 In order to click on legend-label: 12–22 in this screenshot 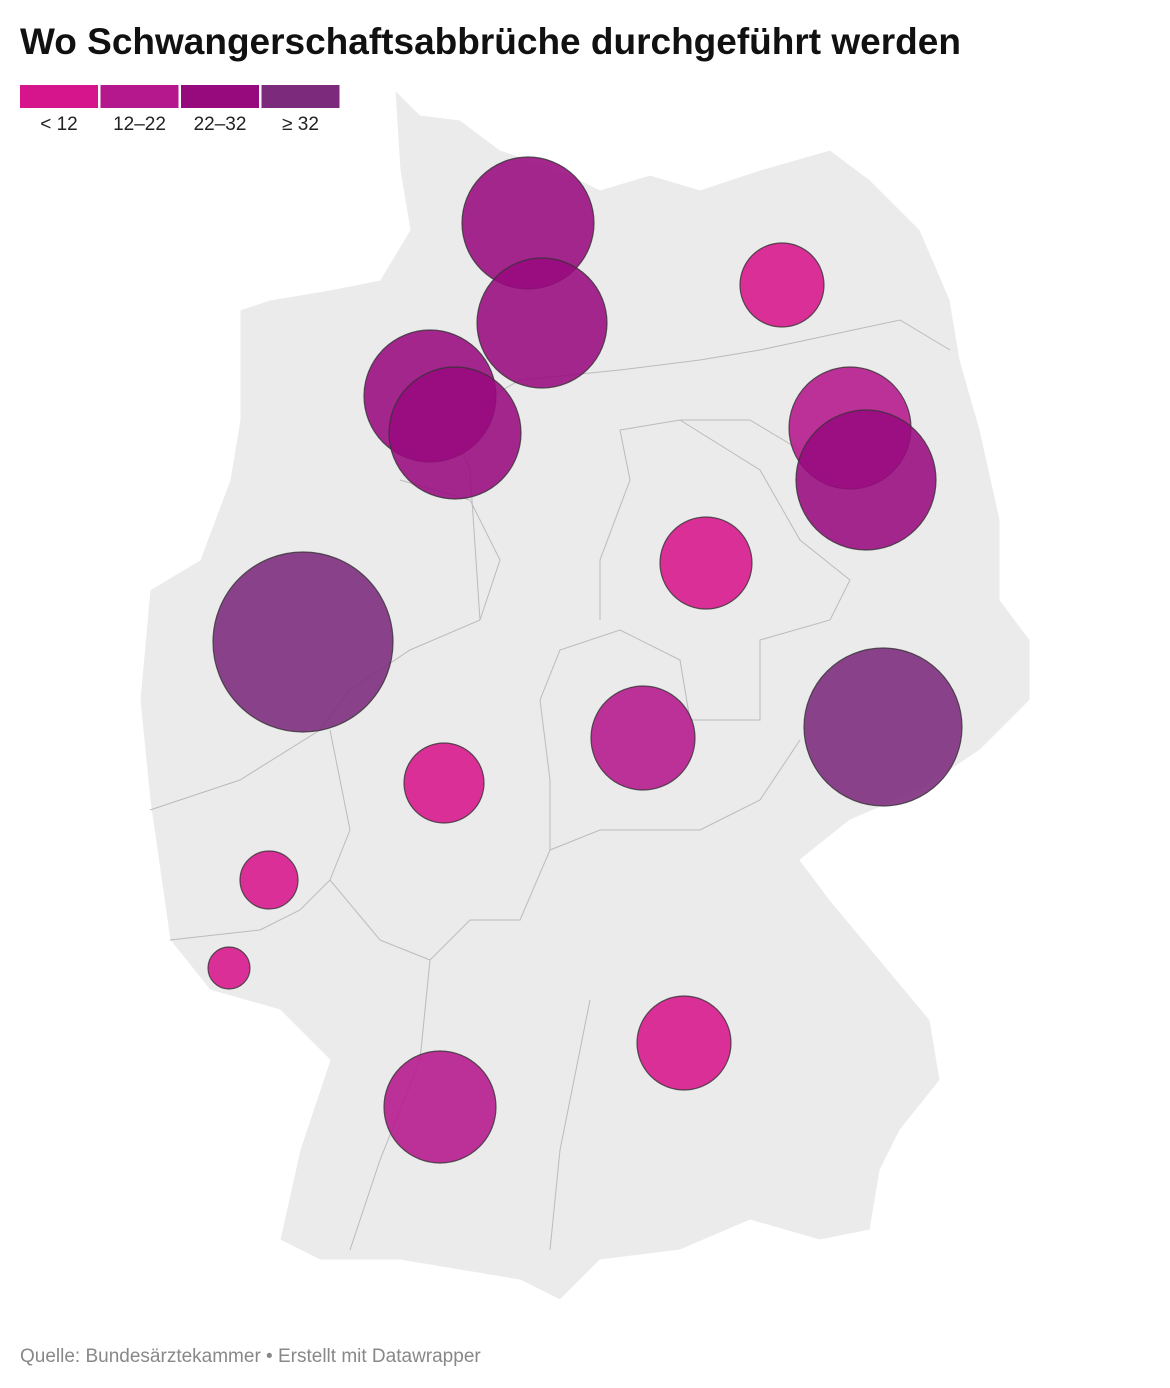, I will do `click(139, 124)`.